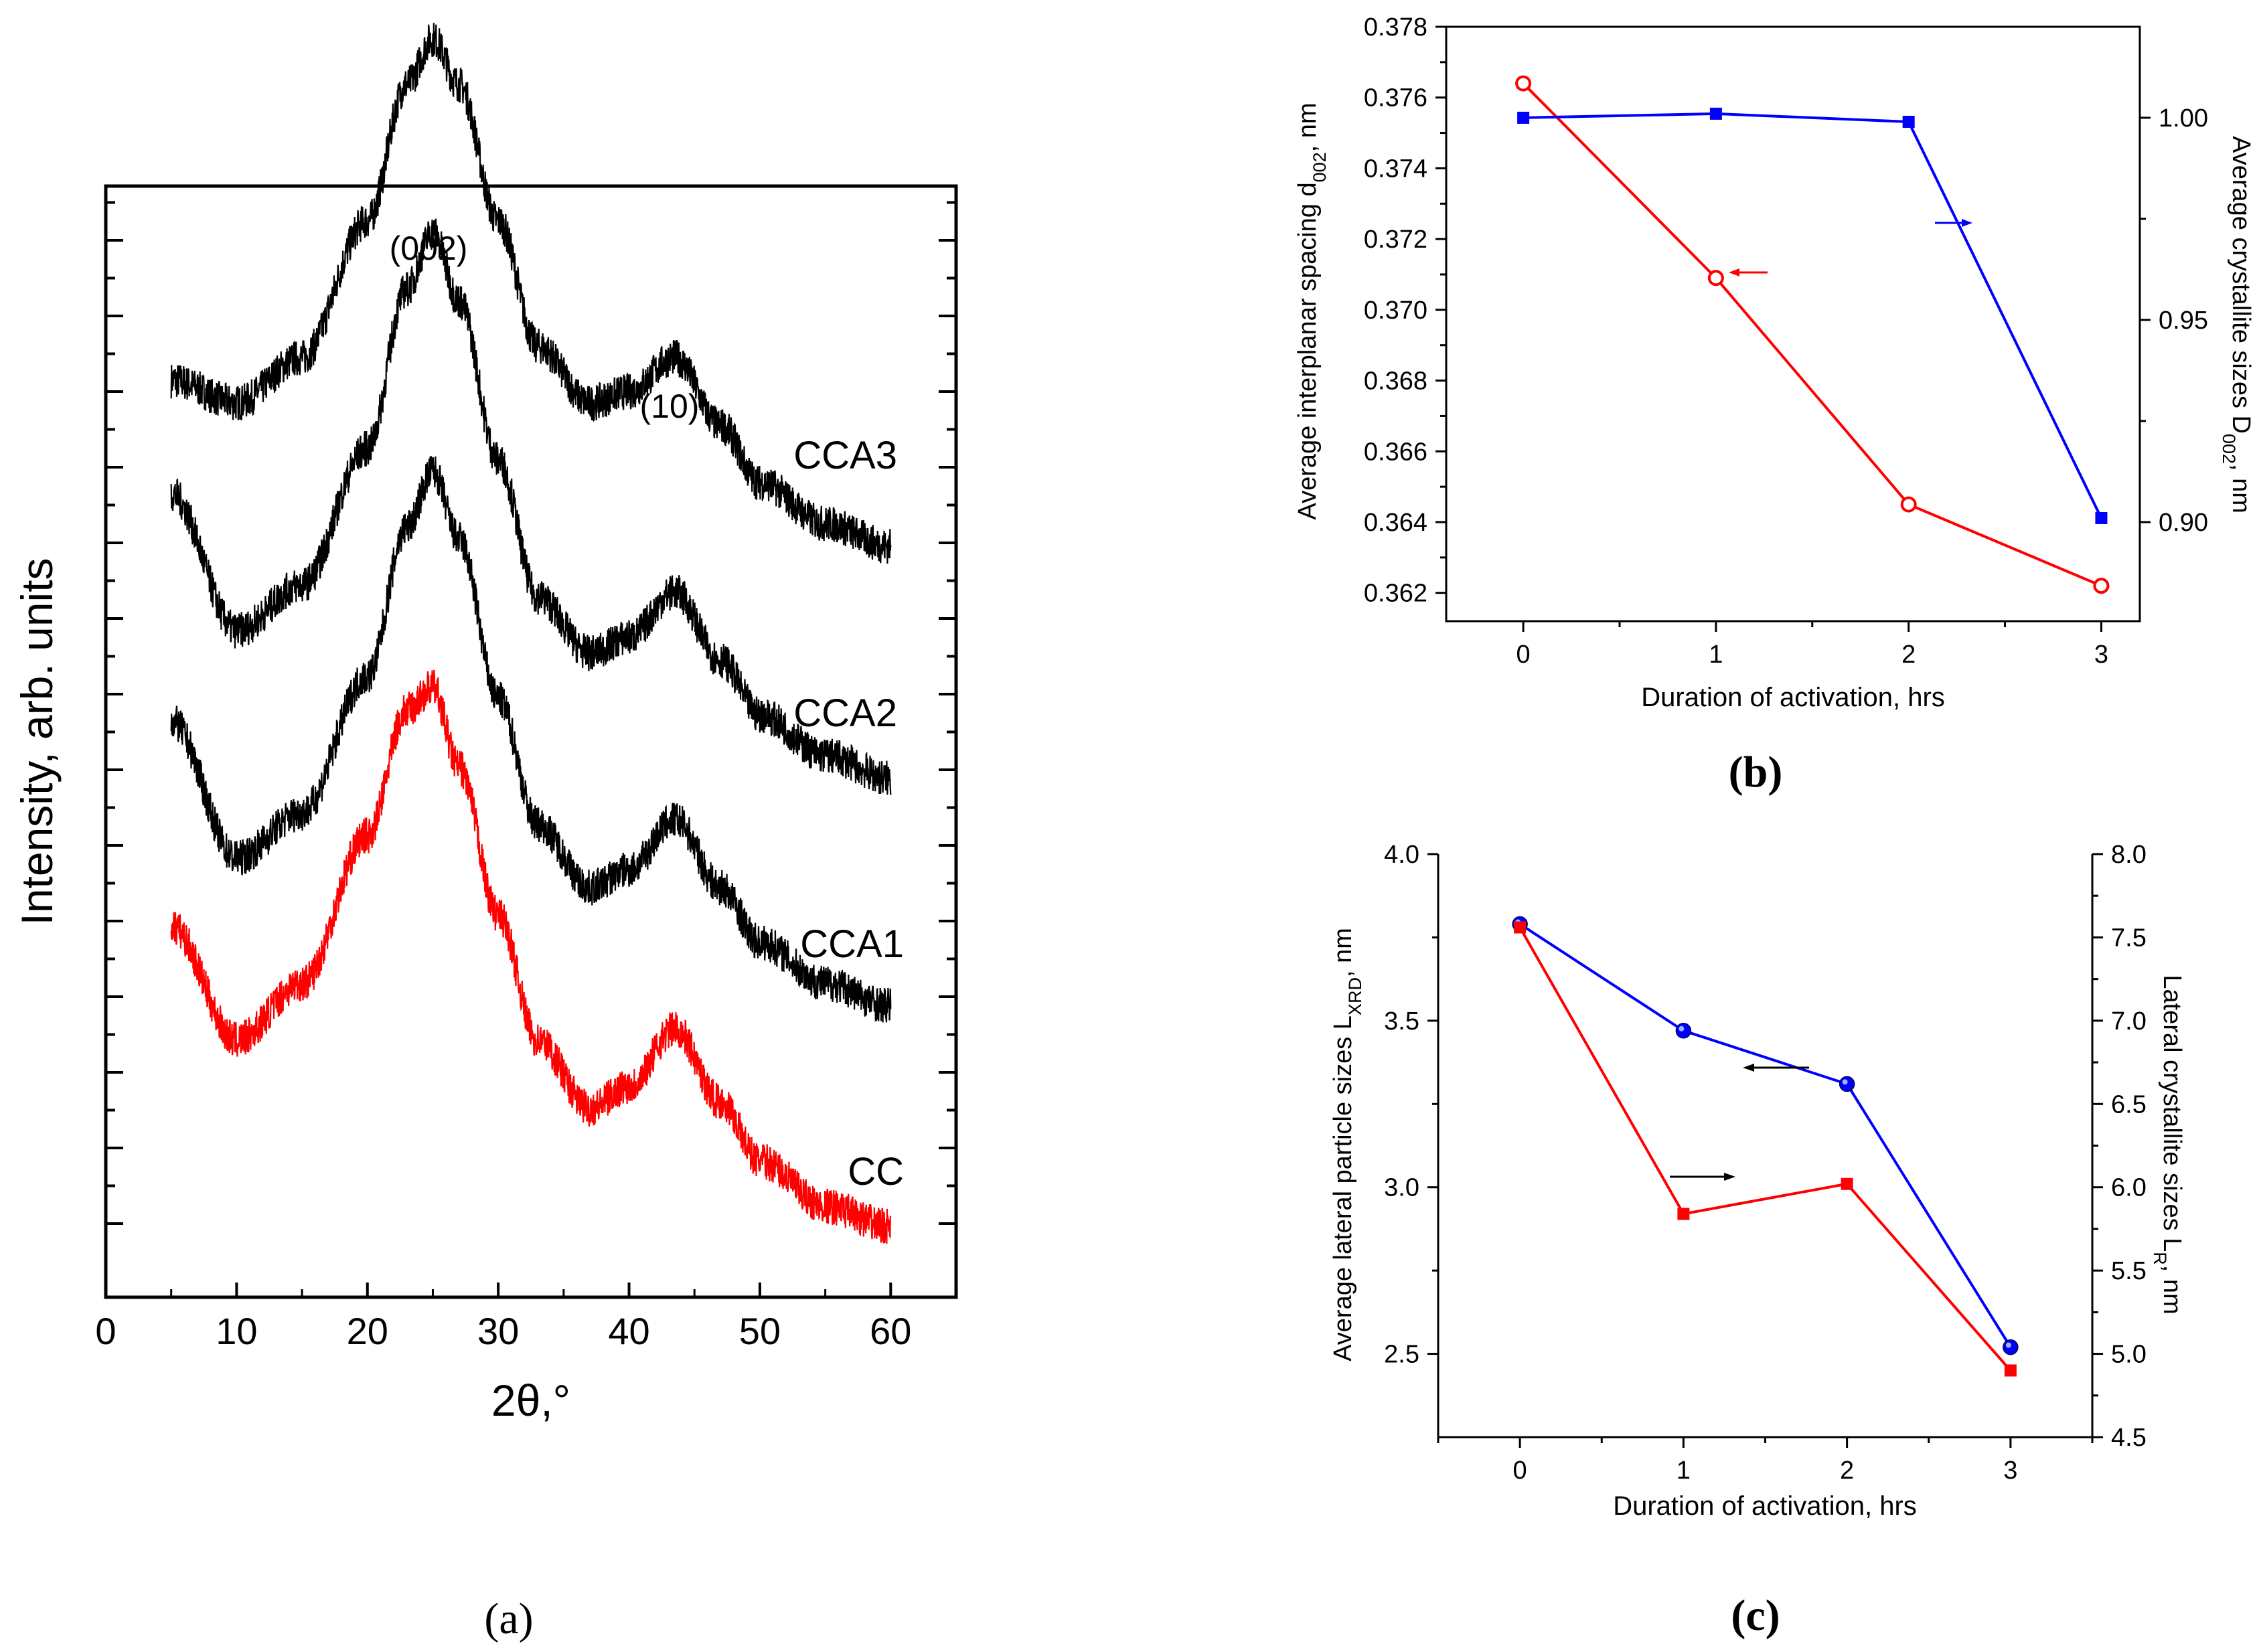 The height and width of the screenshot is (1652, 2257). Describe the element at coordinates (1729, 1177) in the screenshot. I see `LR-axis-arrow-head` at that location.